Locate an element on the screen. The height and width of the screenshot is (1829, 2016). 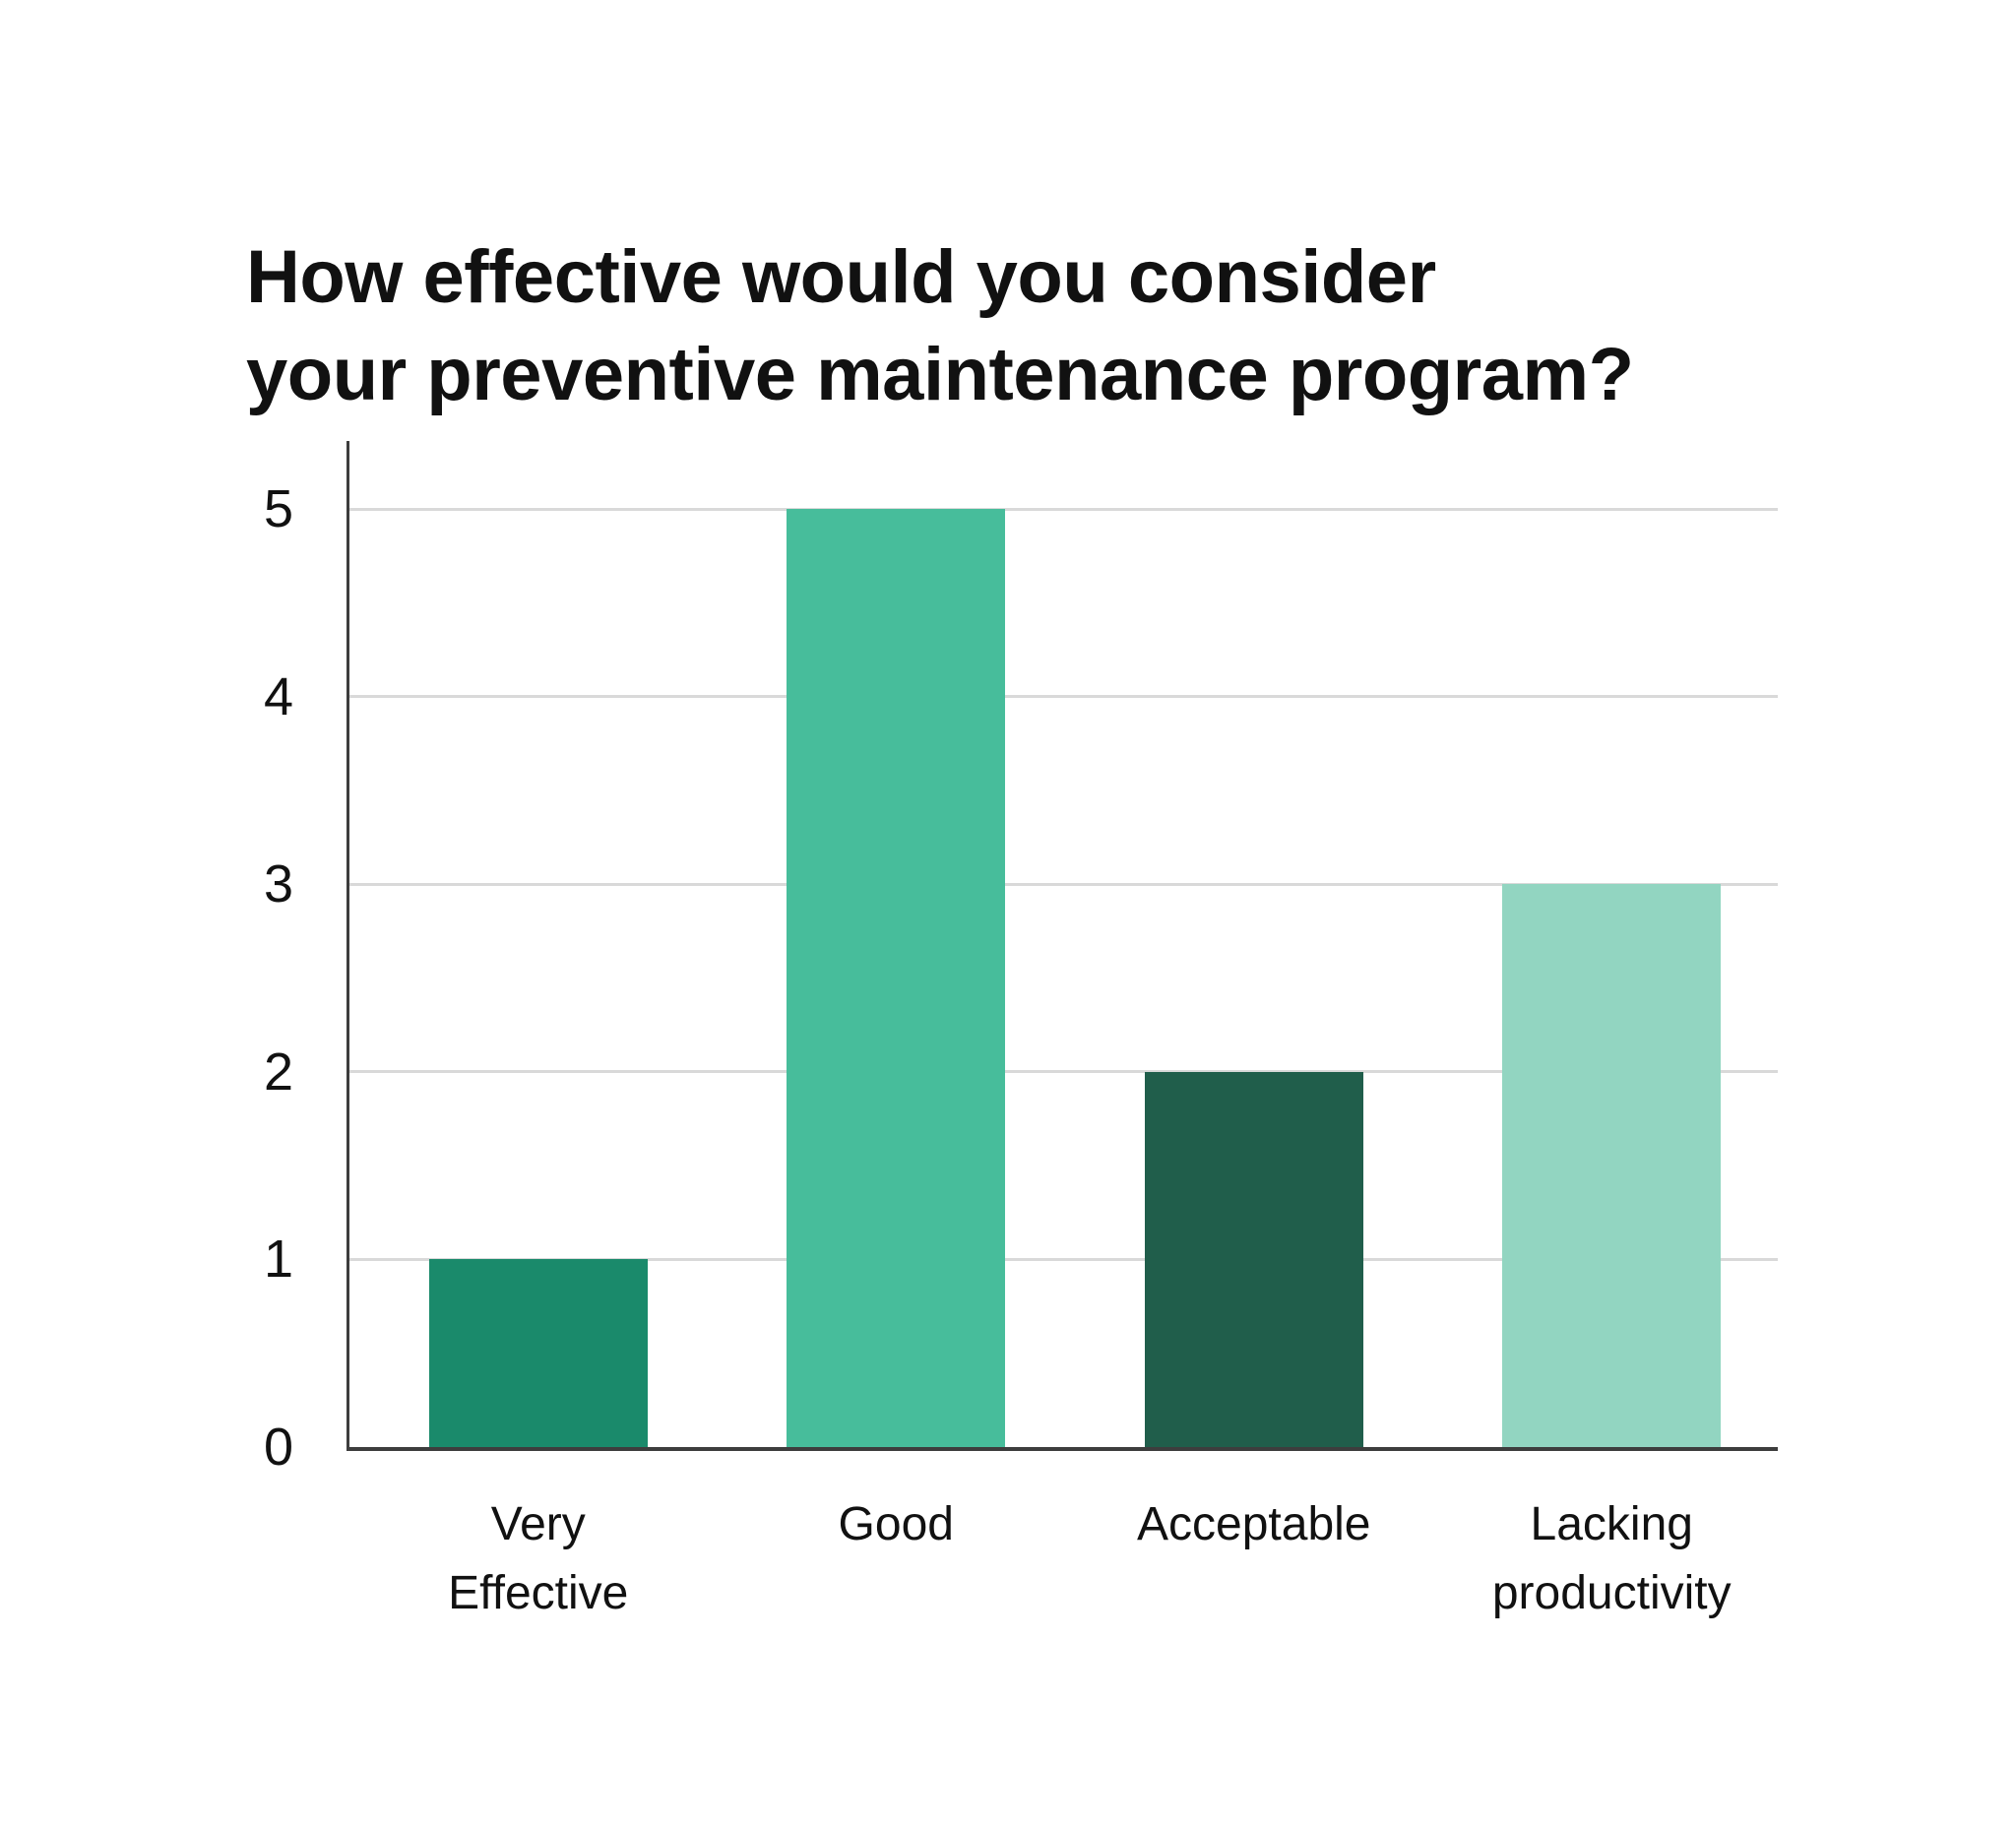
x-cat-label-line: Effective is located at coordinates (538, 1593).